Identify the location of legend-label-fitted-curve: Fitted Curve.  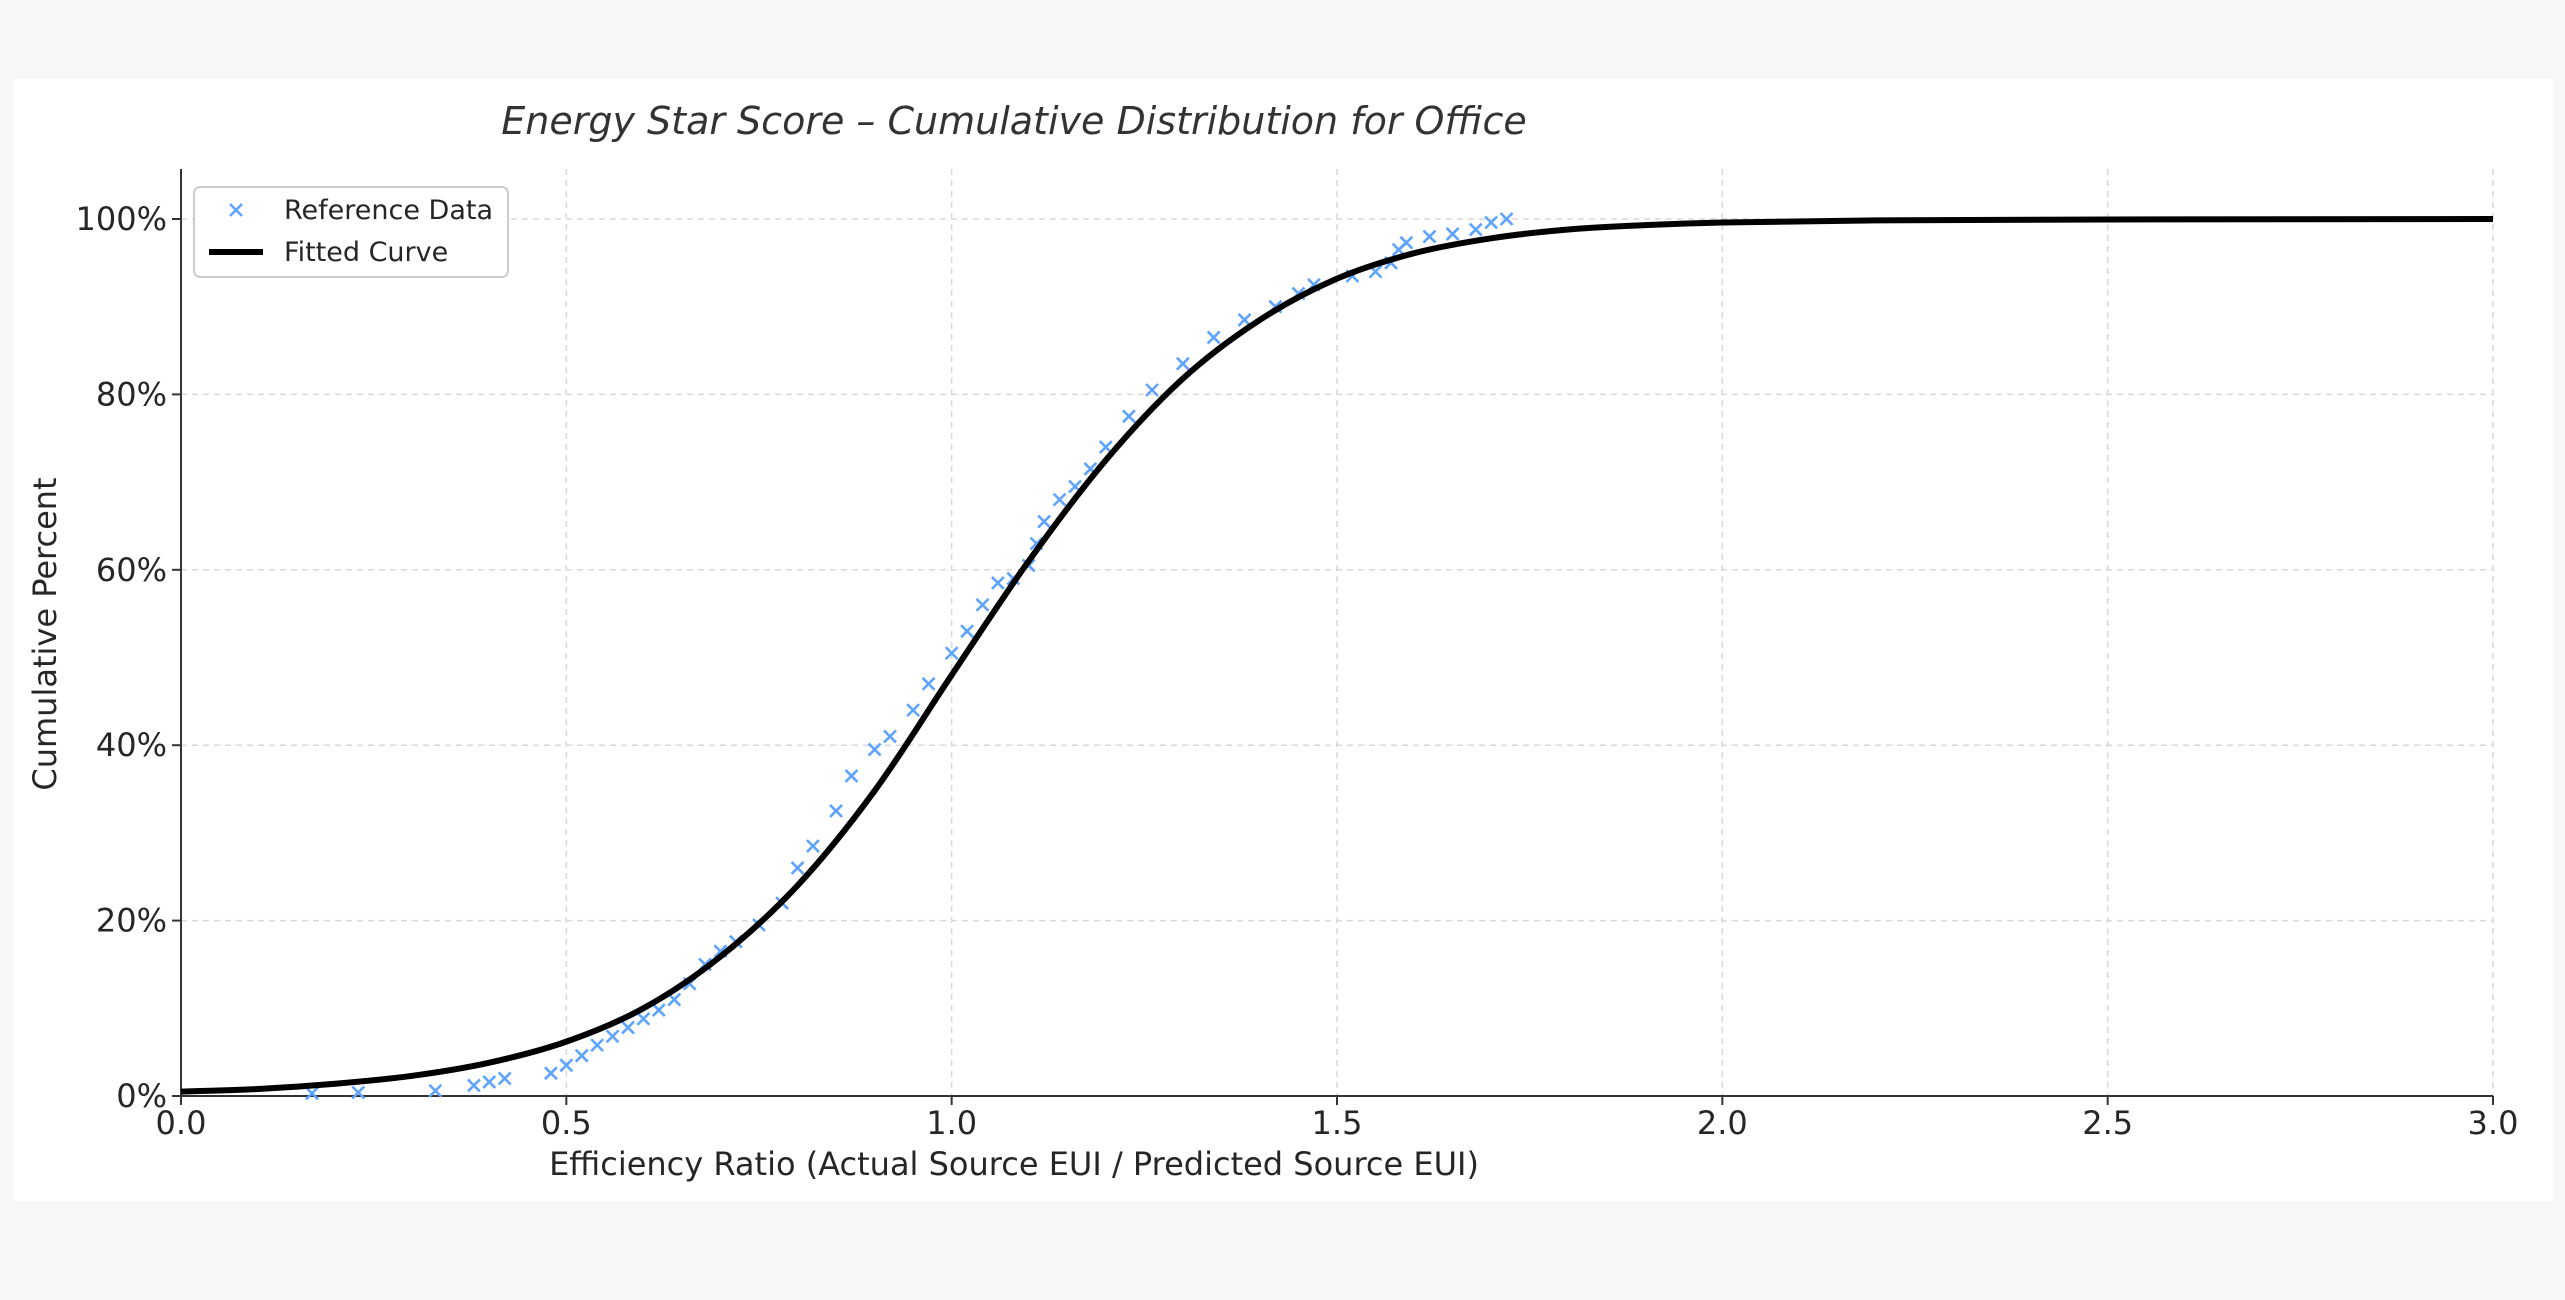
(366, 252).